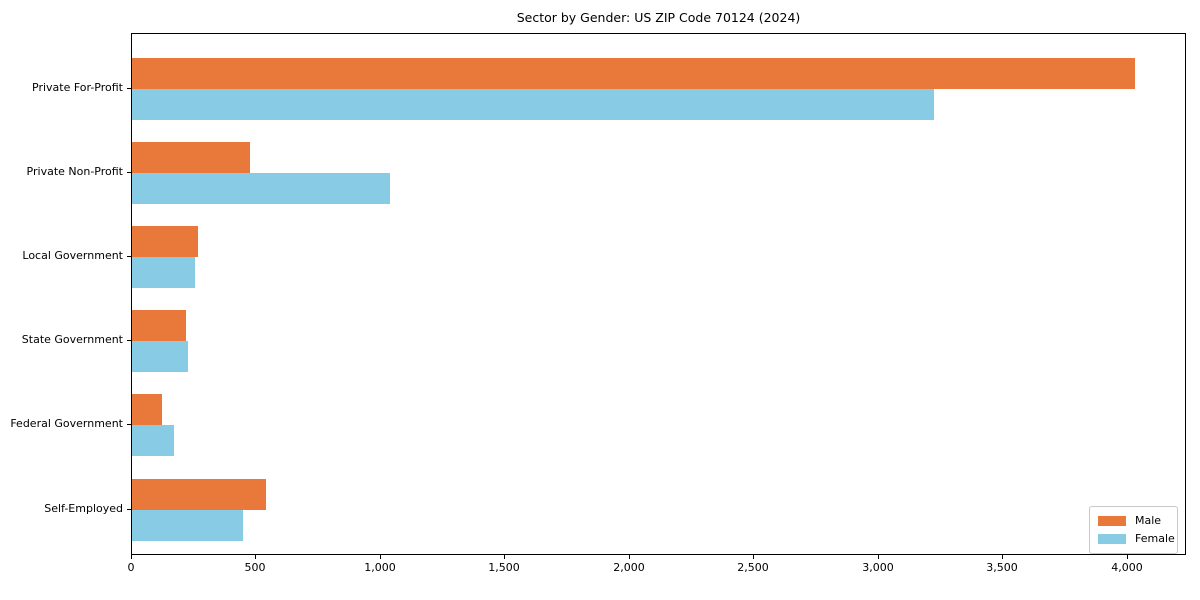 This screenshot has width=1200, height=600. What do you see at coordinates (753, 567) in the screenshot?
I see `x-axis-tick-label: 2,500` at bounding box center [753, 567].